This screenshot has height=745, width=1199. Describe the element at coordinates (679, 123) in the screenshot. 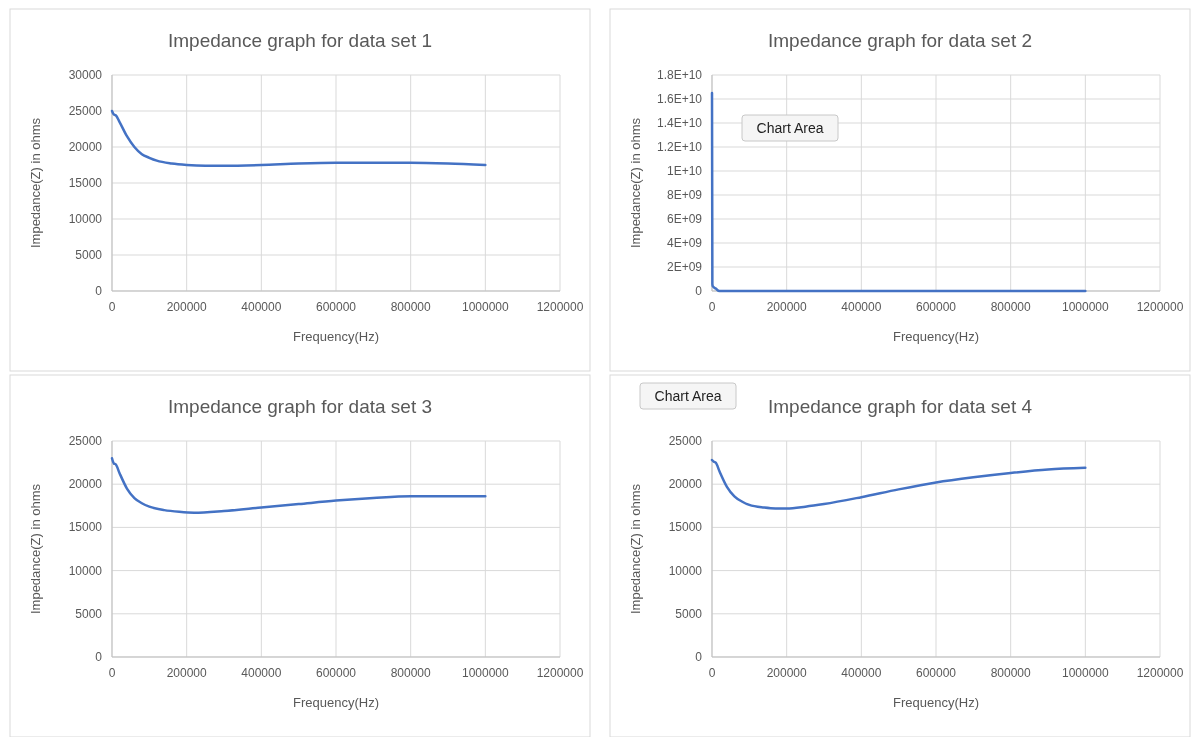

I see `y-tick-label: 1.4E+10` at that location.